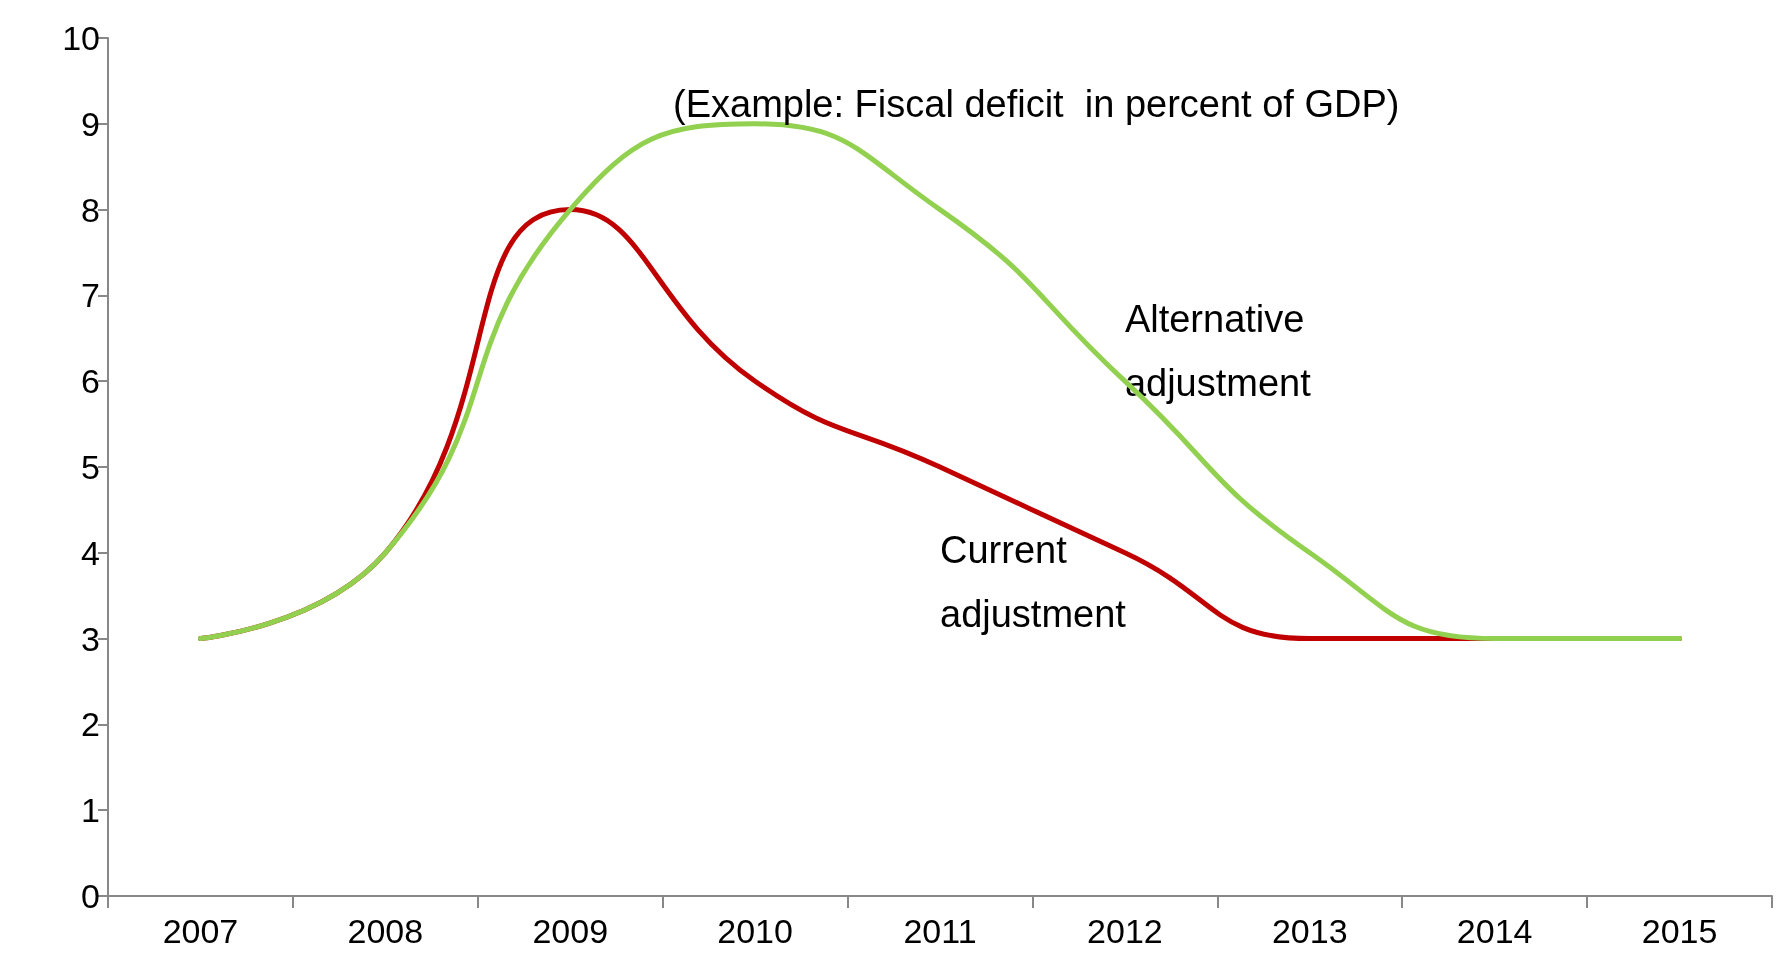 The width and height of the screenshot is (1792, 964). I want to click on x-tick-label: 2008, so click(385, 931).